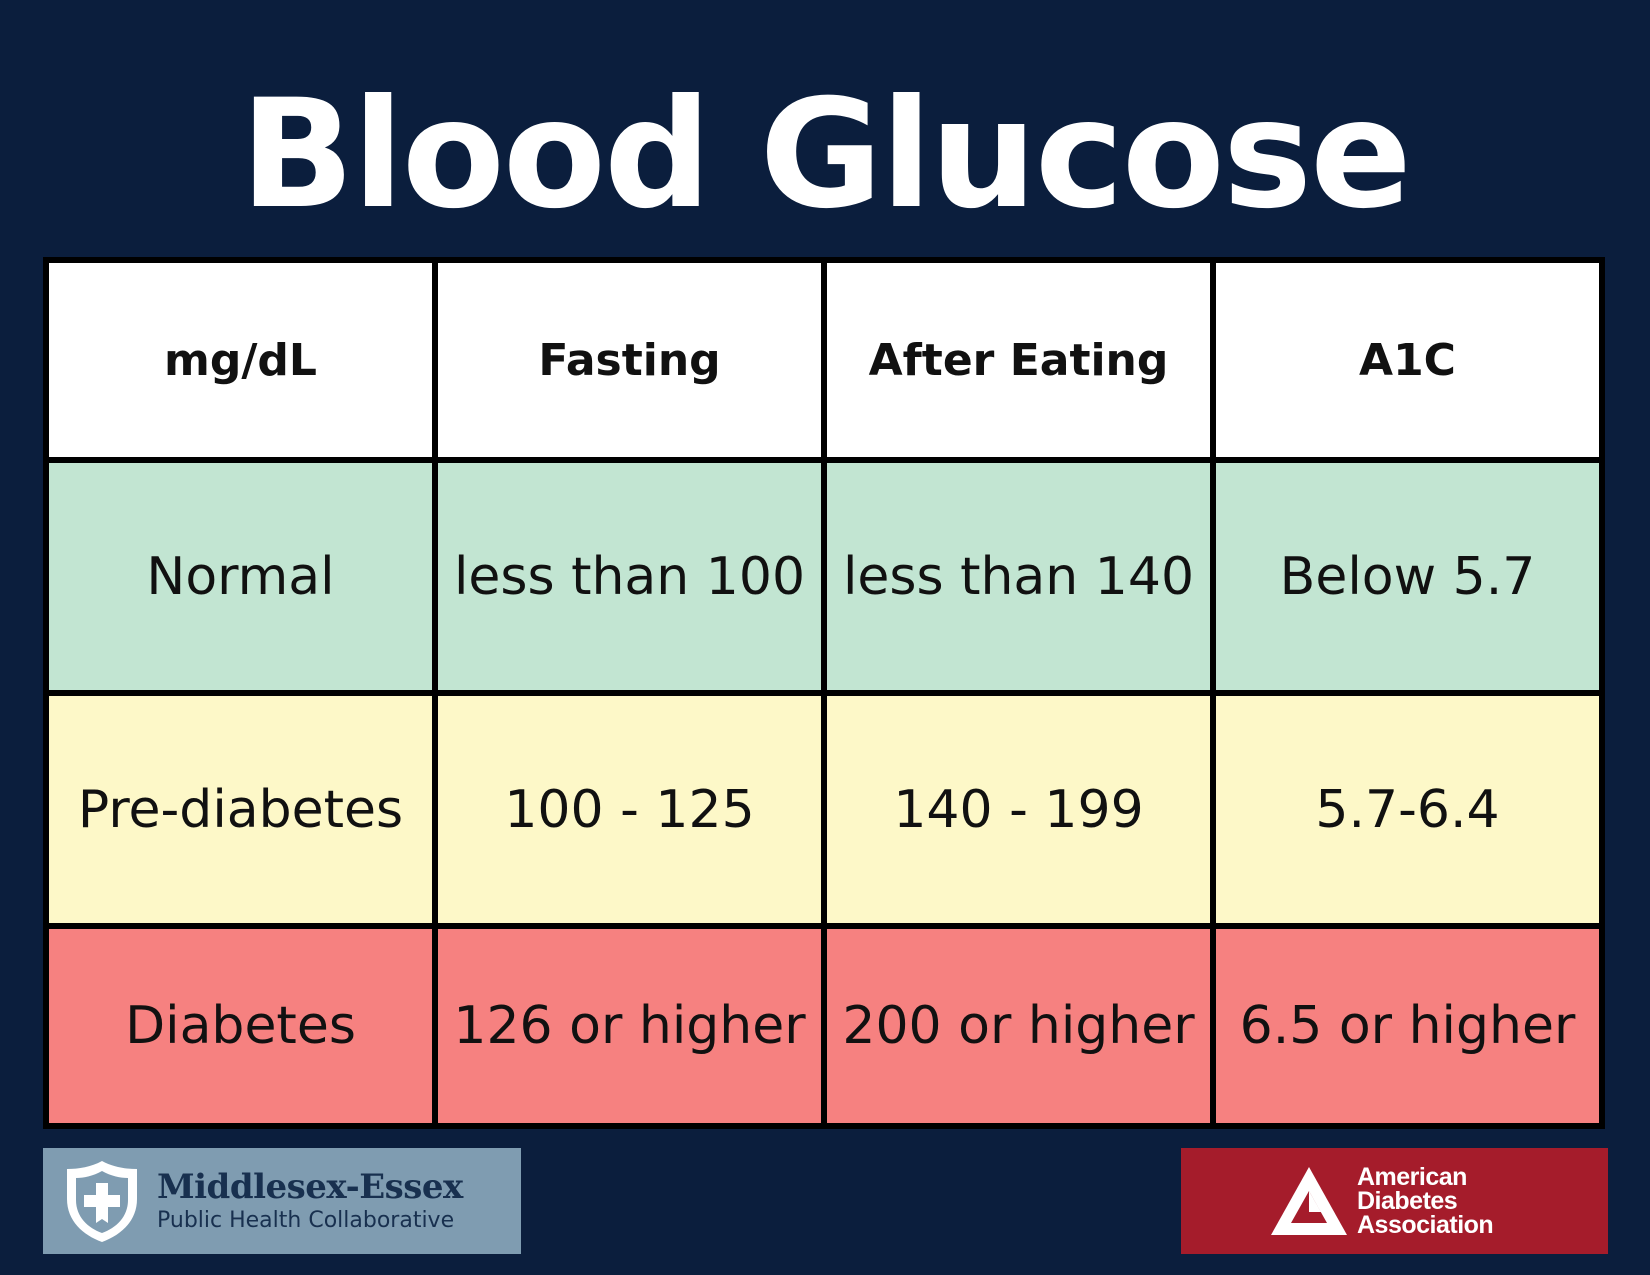  I want to click on ada-line-association: Association, so click(1425, 1225).